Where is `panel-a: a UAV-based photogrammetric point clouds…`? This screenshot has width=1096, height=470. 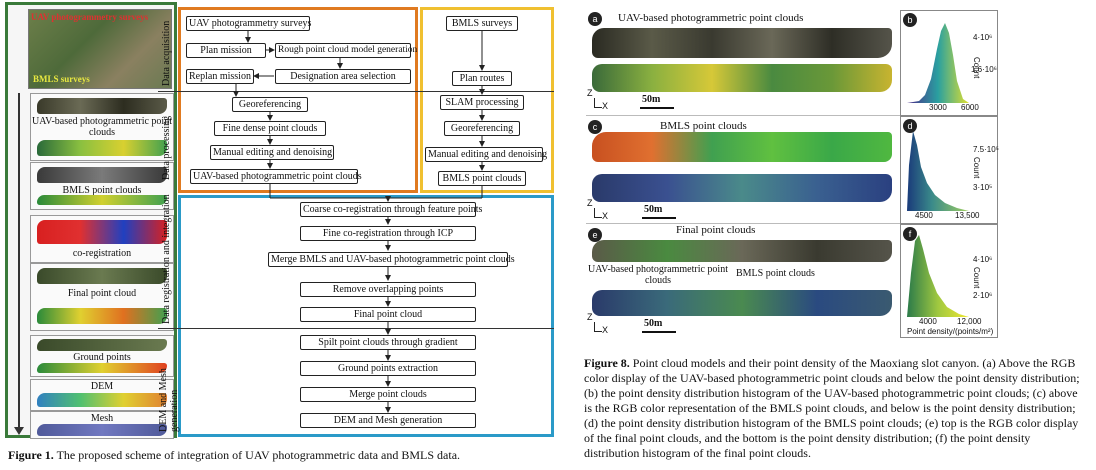 panel-a: a UAV-based photogrammetric point clouds… is located at coordinates (743, 63).